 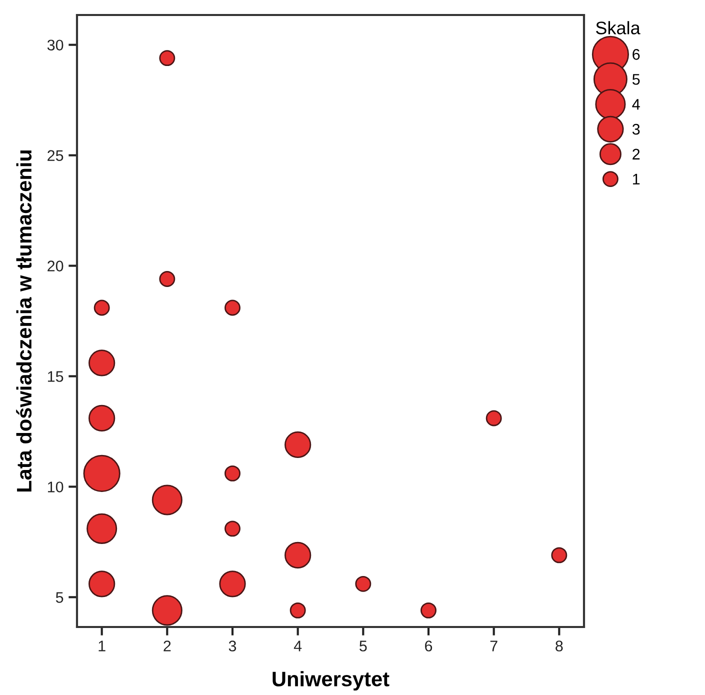 What do you see at coordinates (636, 179) in the screenshot?
I see `legend-label: 1` at bounding box center [636, 179].